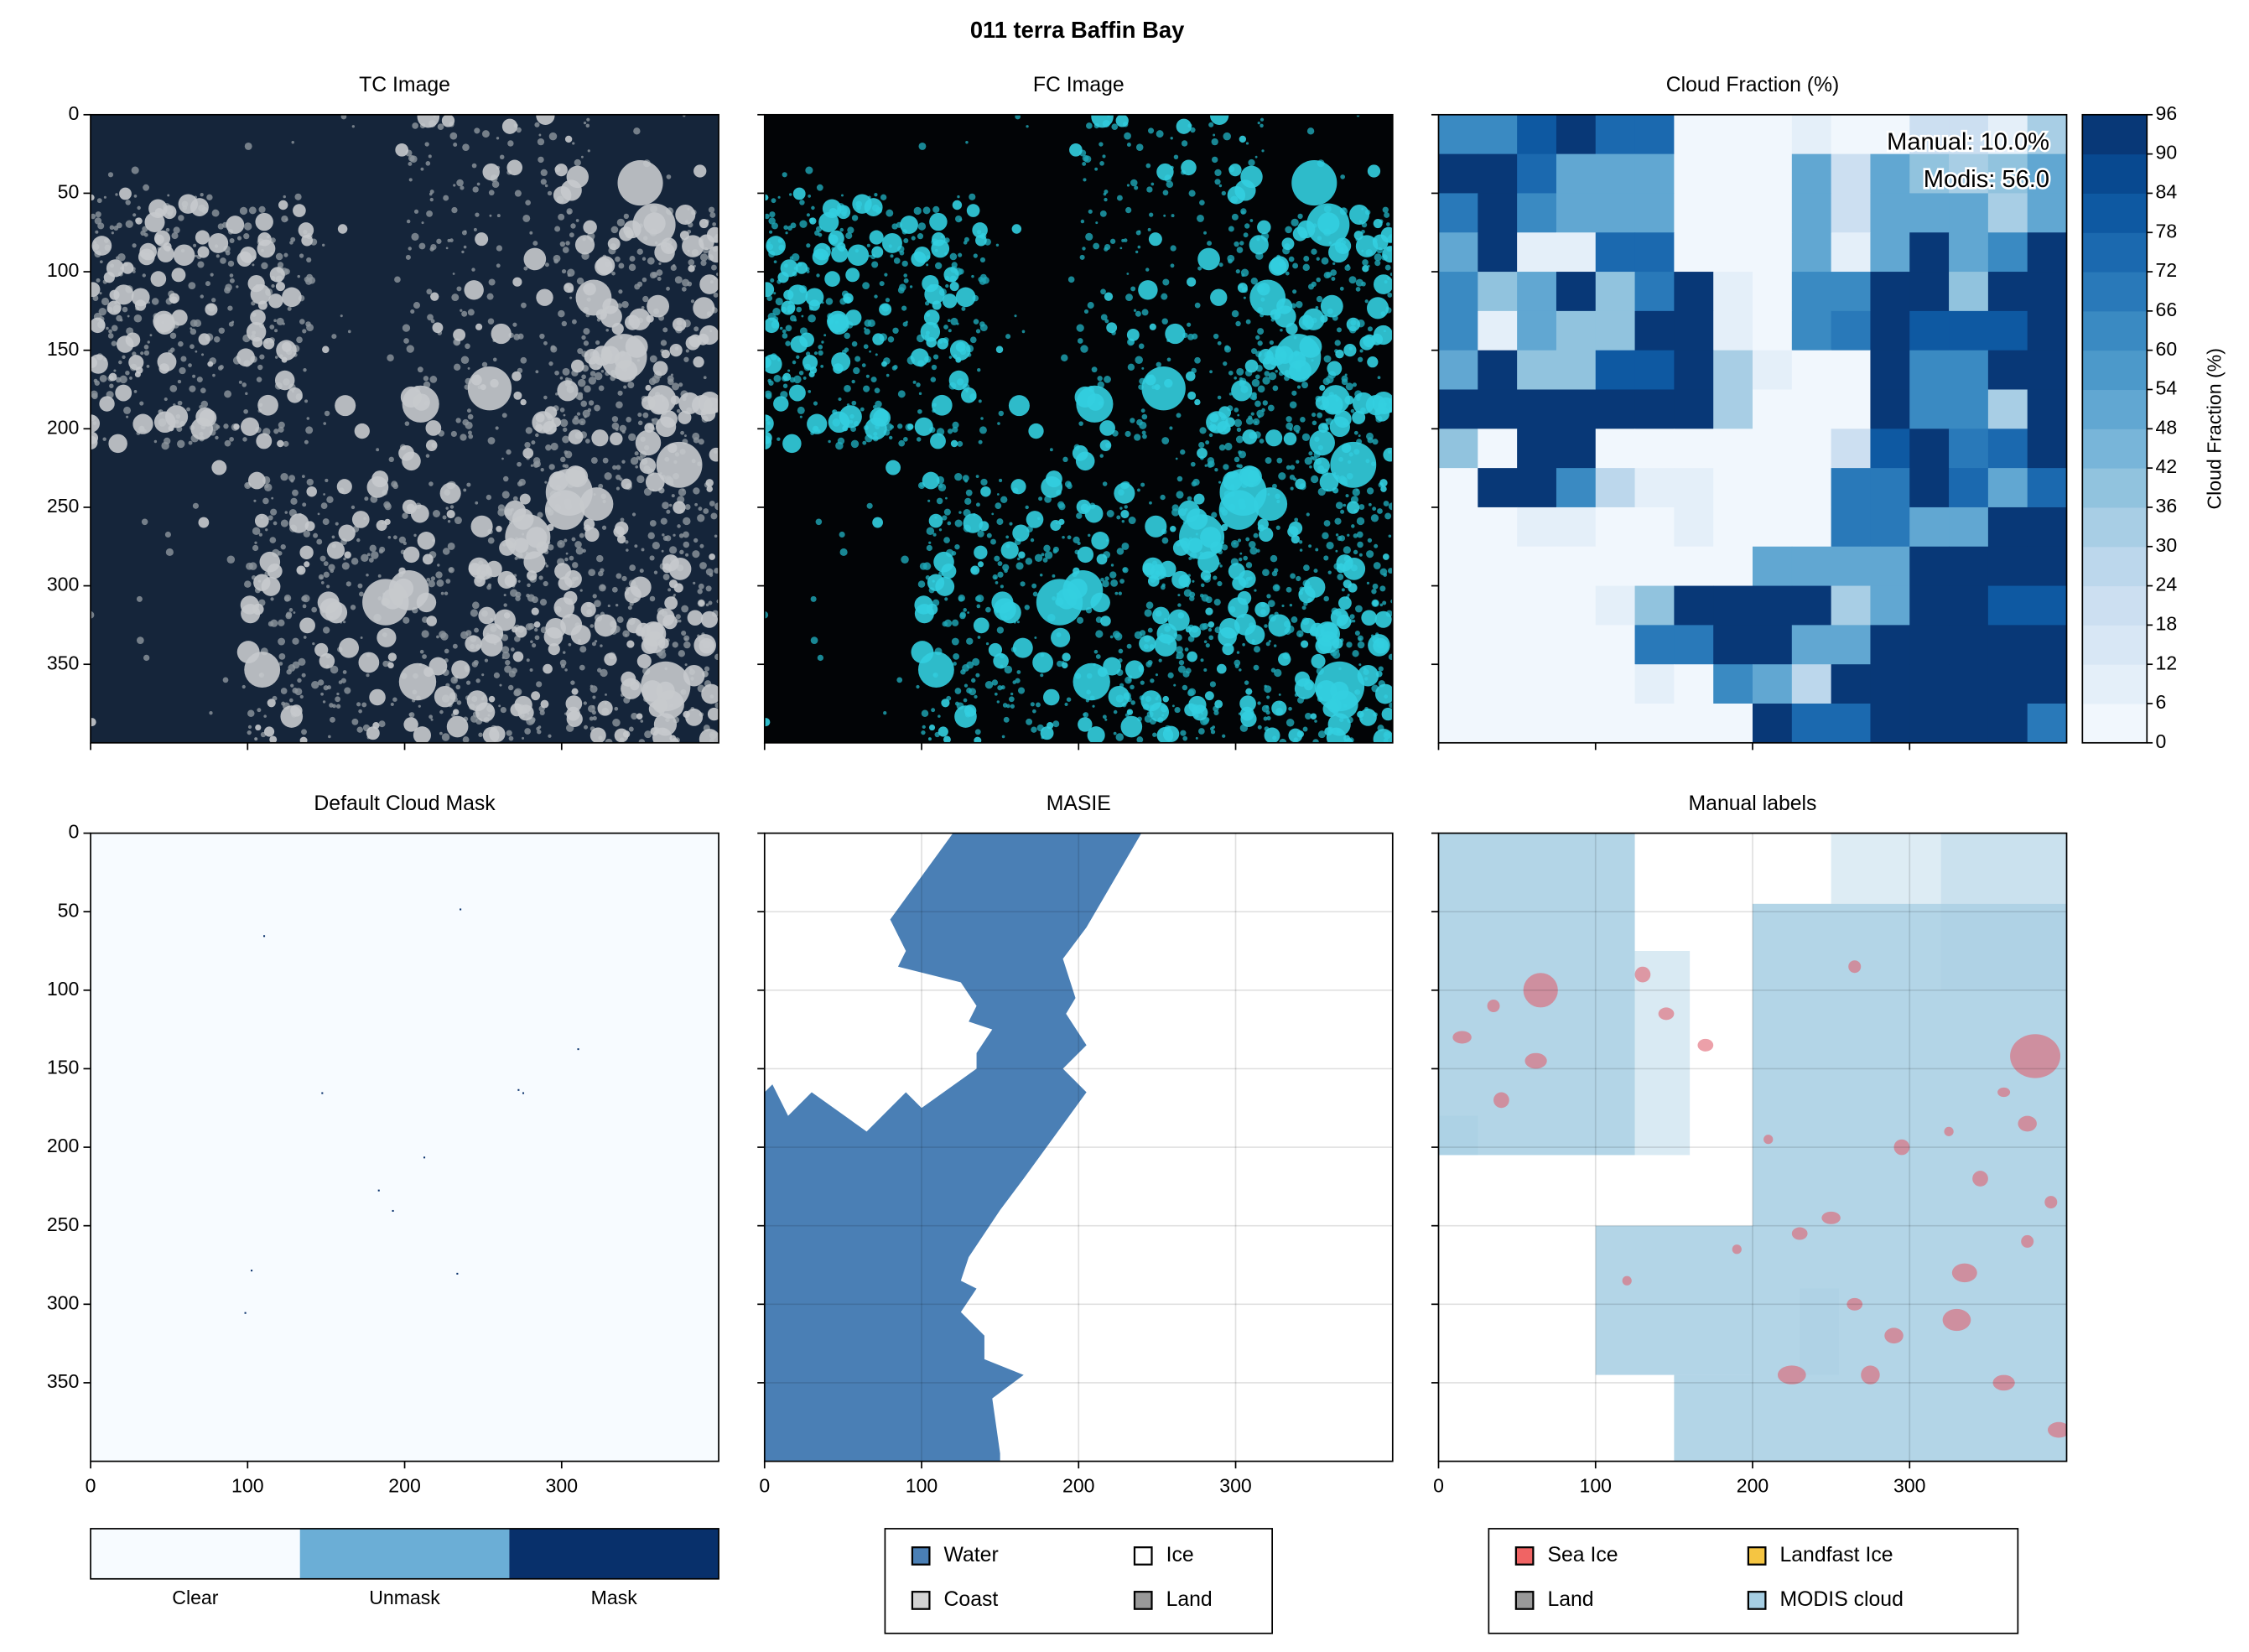 The height and width of the screenshot is (1652, 2249). Describe the element at coordinates (1078, 428) in the screenshot. I see `panel-content` at that location.